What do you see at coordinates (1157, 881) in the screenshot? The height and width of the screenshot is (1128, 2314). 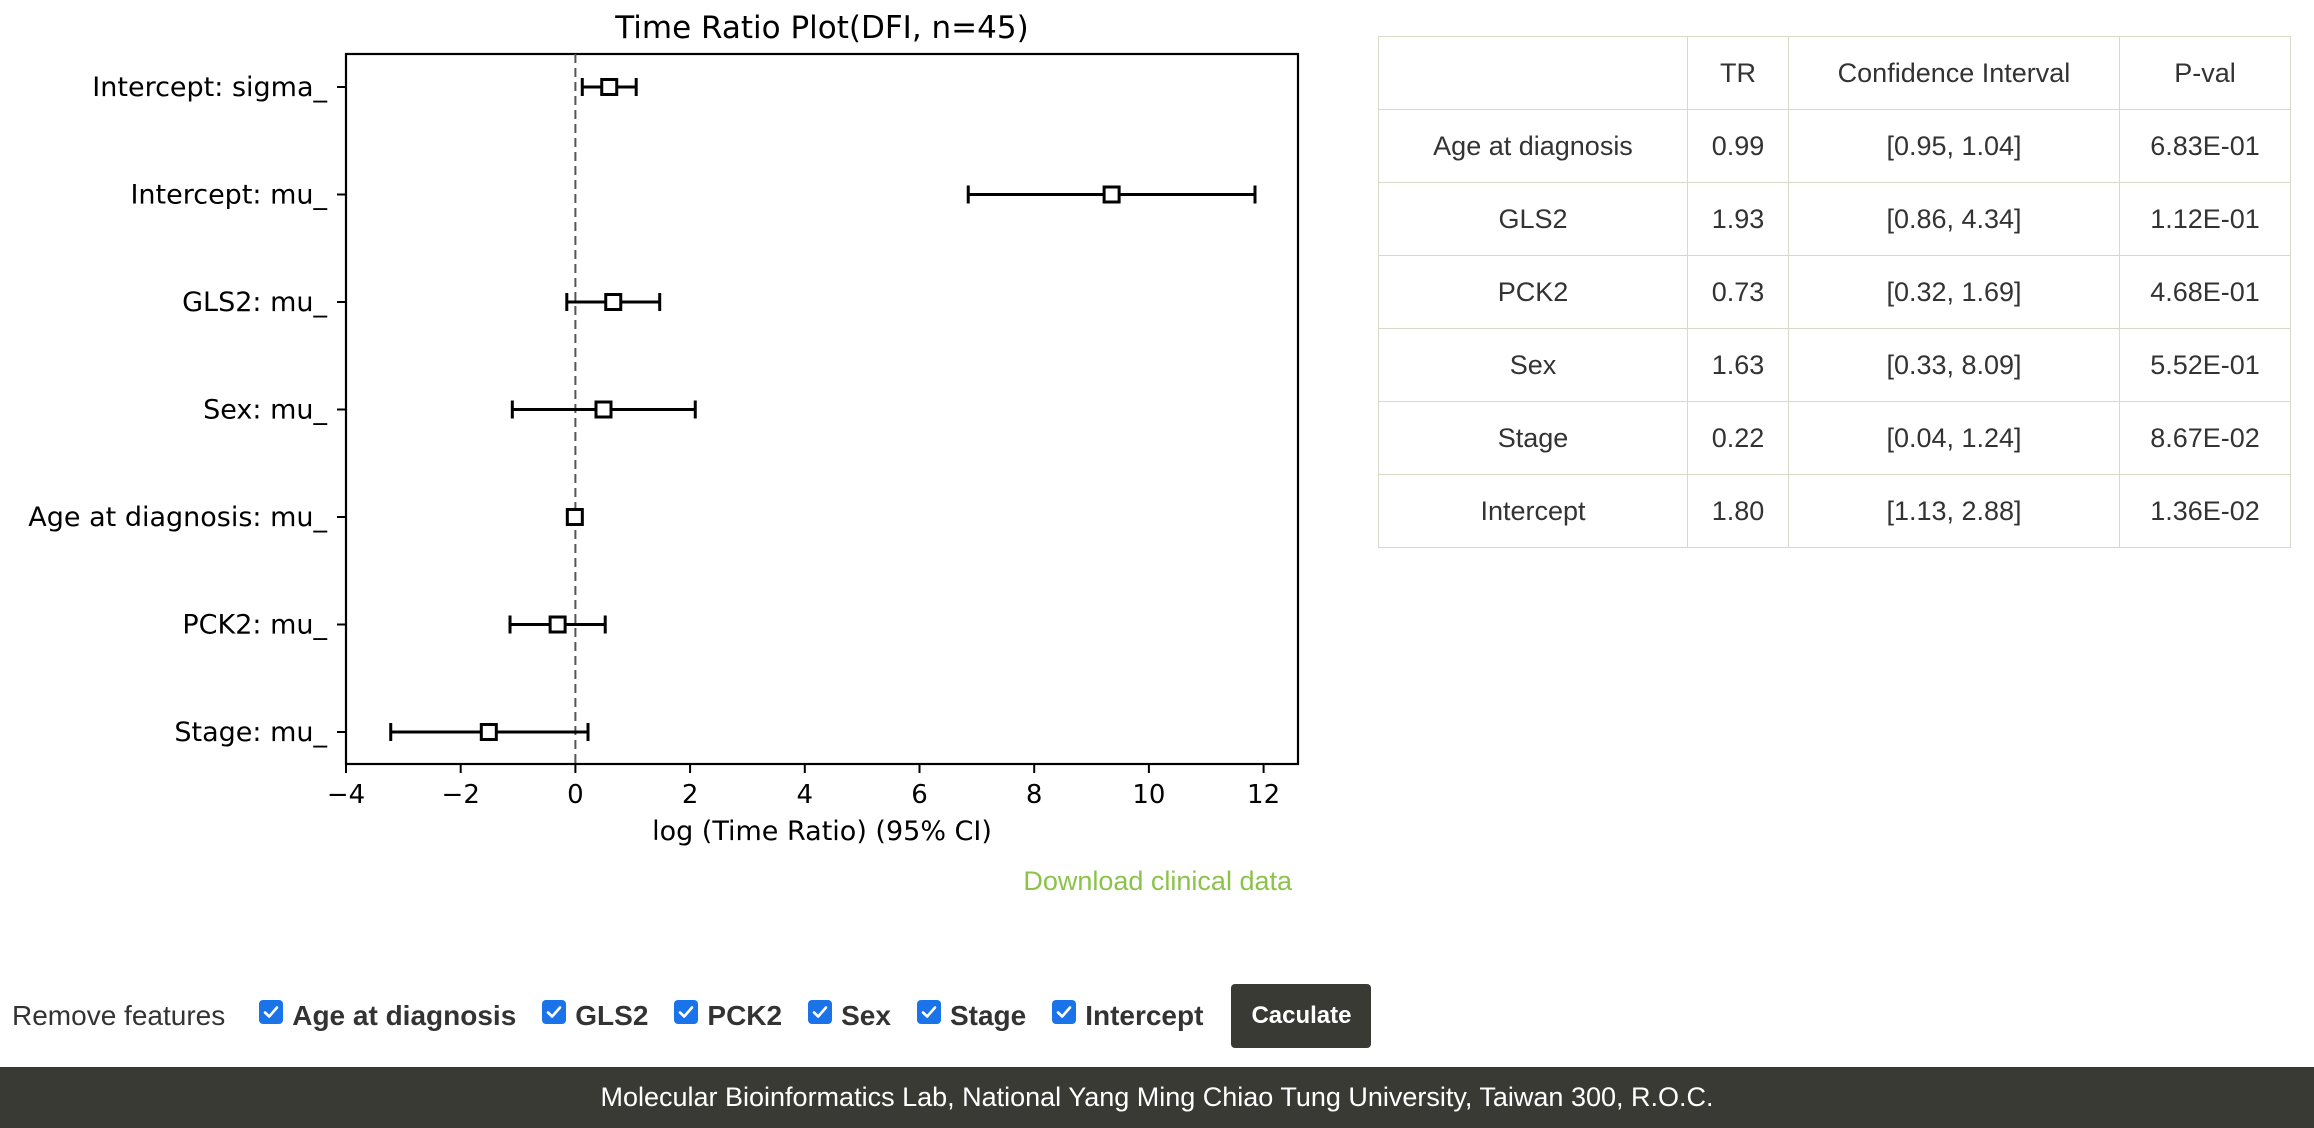 I see `download-clinical-data-link: Download clinical data` at bounding box center [1157, 881].